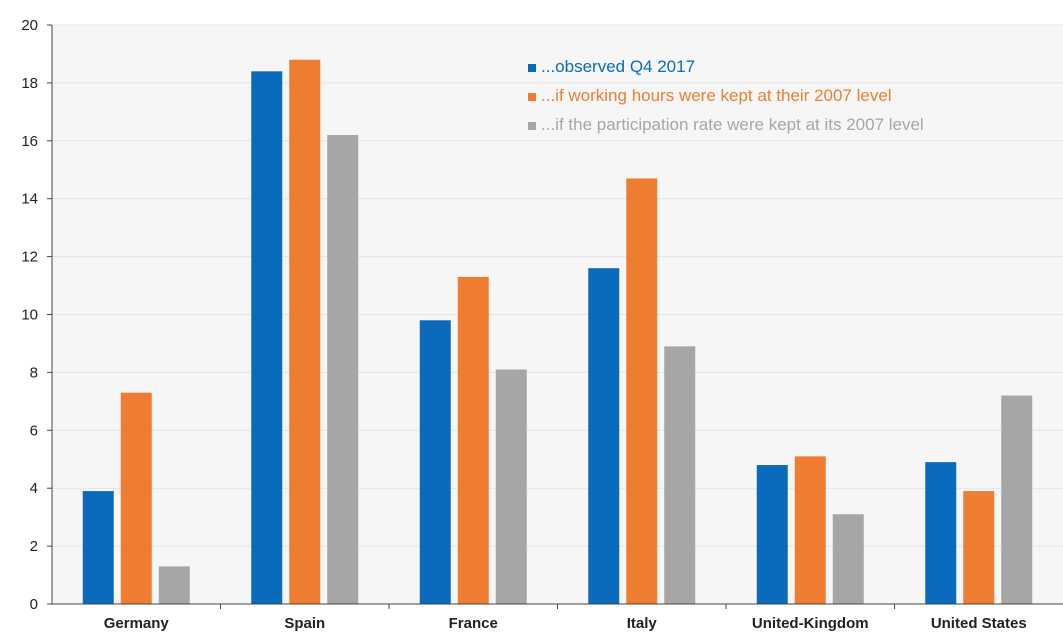 Image resolution: width=1063 pixels, height=634 pixels. What do you see at coordinates (34, 546) in the screenshot?
I see `y-tick-label: 2` at bounding box center [34, 546].